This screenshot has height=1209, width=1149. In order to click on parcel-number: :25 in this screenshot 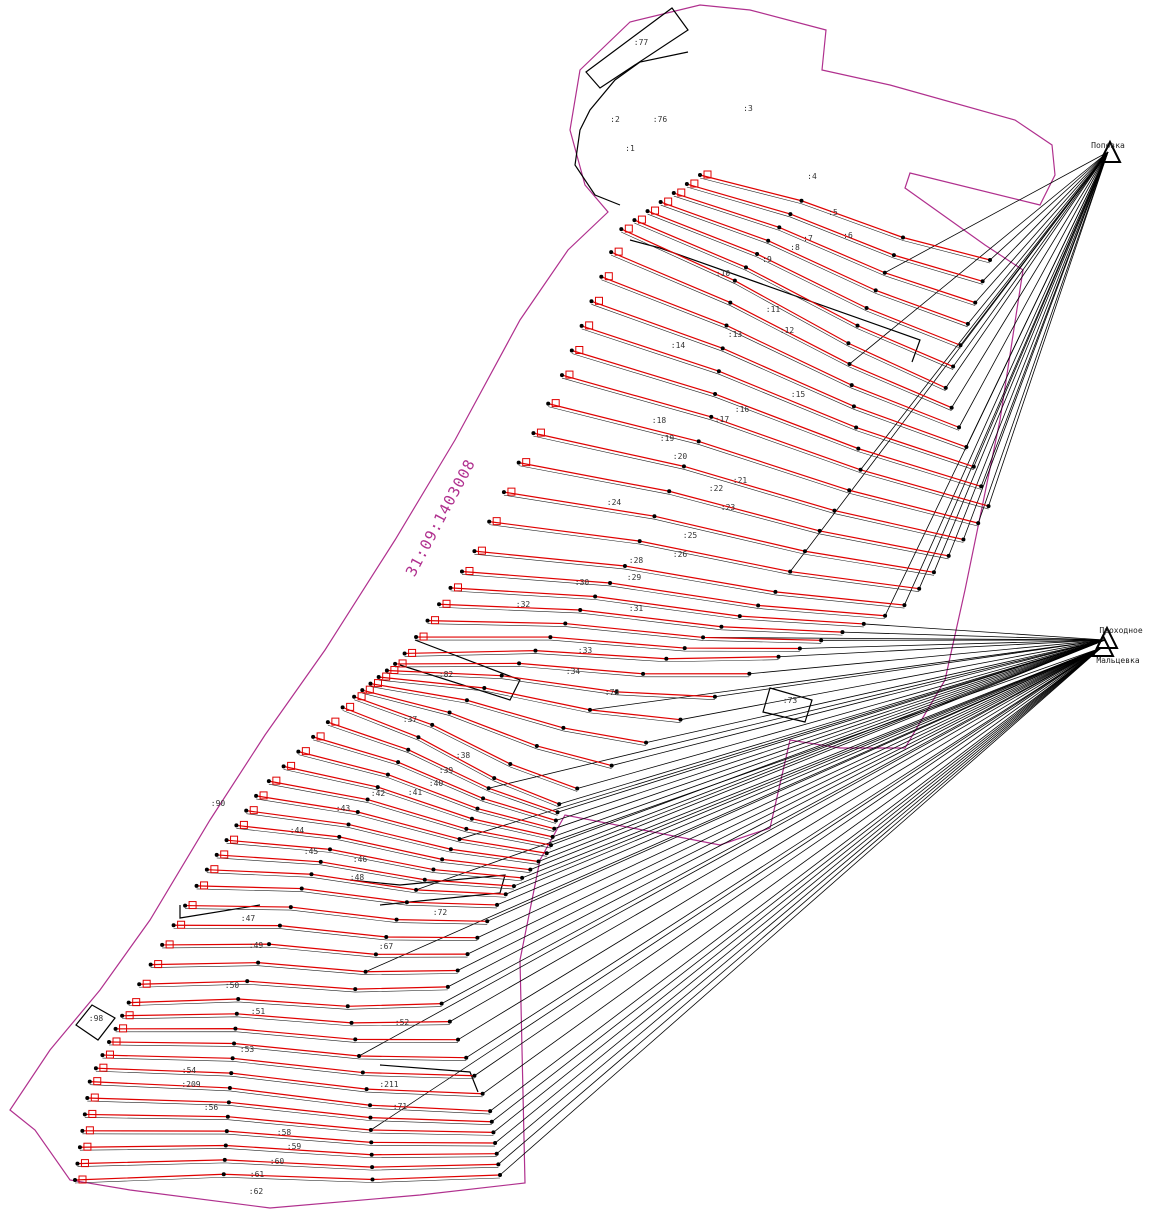, I will do `click(690, 535)`.